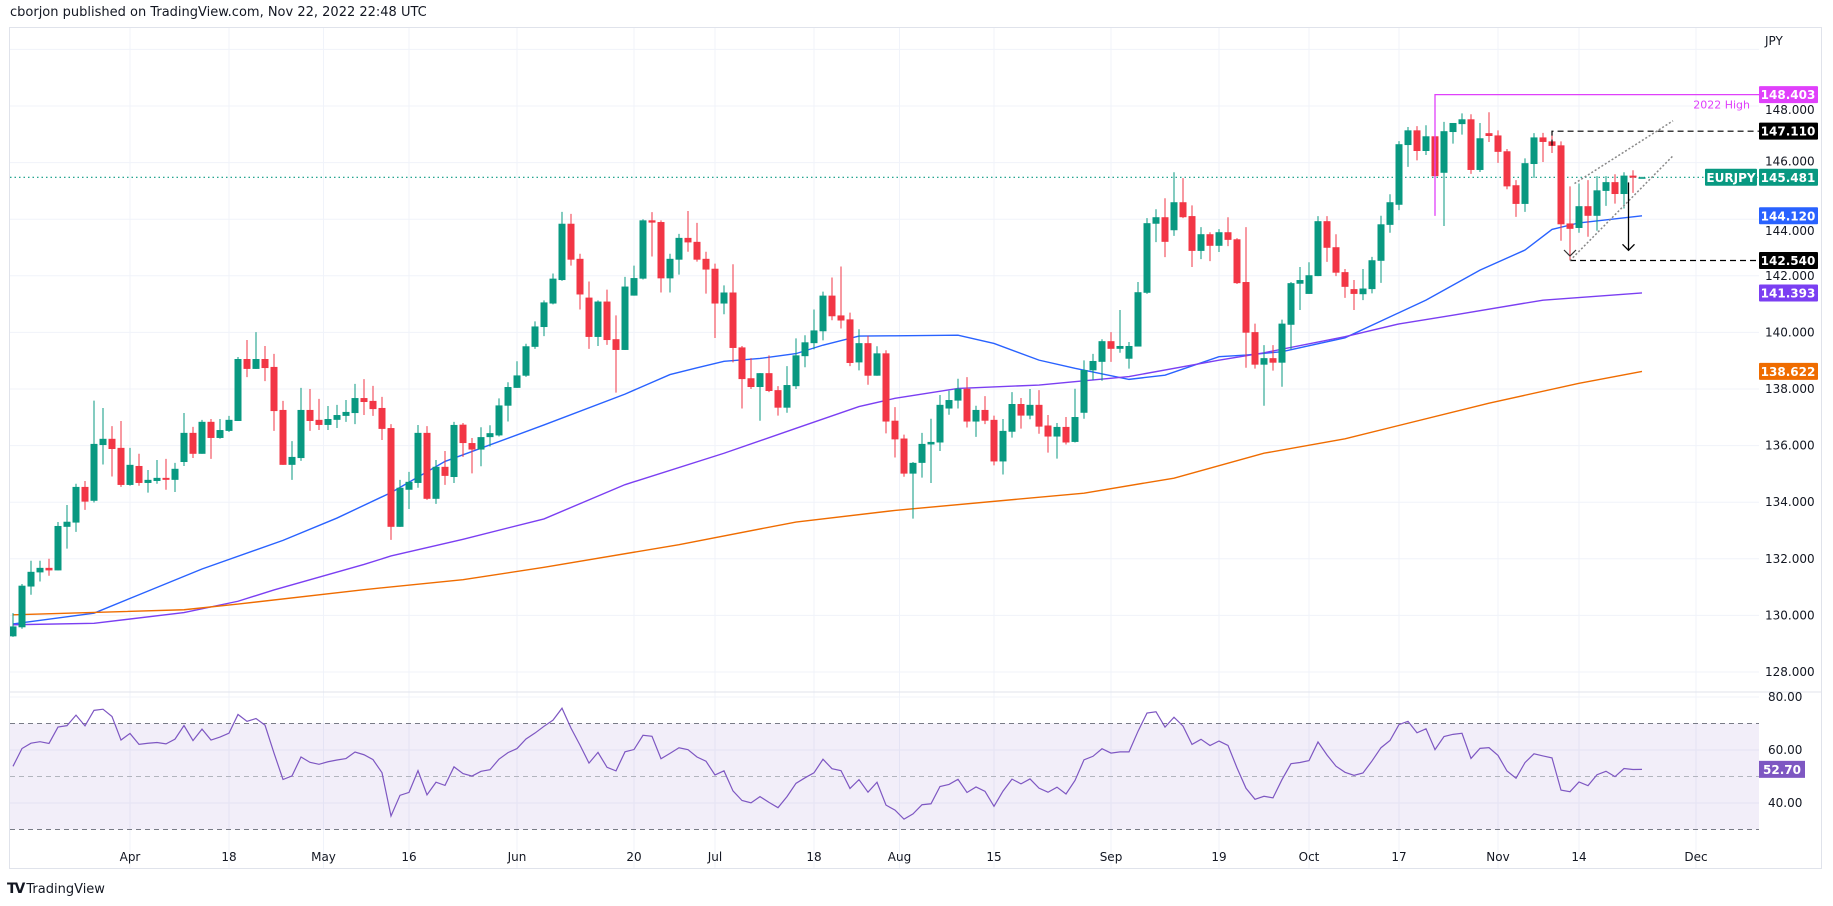  Describe the element at coordinates (517, 857) in the screenshot. I see `time-tick-label: Jun` at that location.